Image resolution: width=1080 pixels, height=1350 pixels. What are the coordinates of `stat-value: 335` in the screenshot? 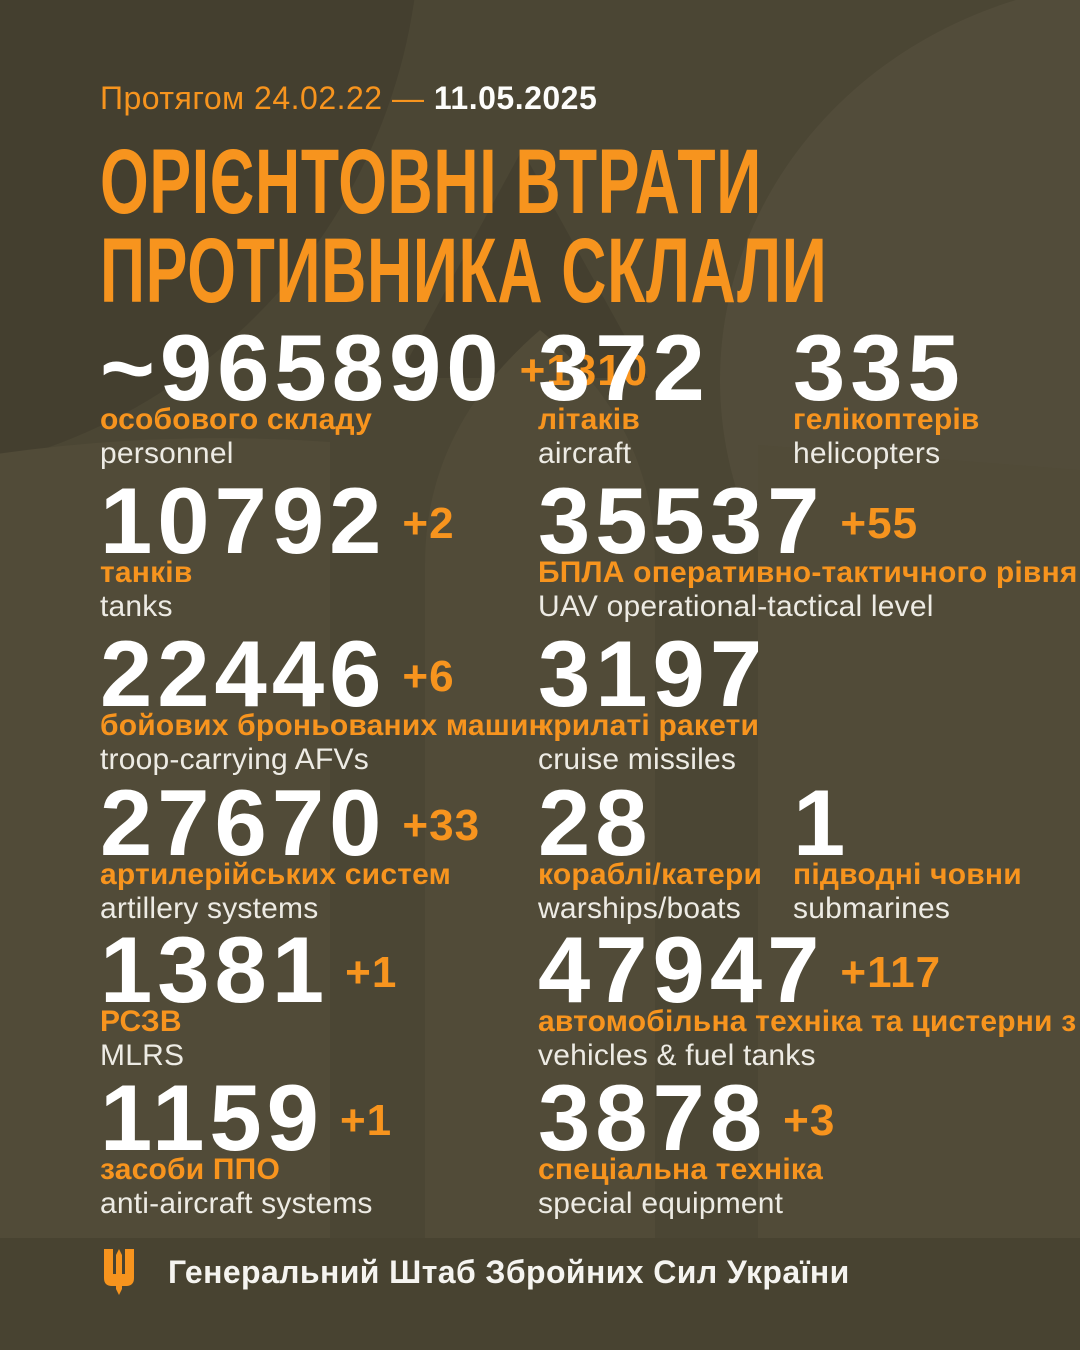 It's located at (879, 367).